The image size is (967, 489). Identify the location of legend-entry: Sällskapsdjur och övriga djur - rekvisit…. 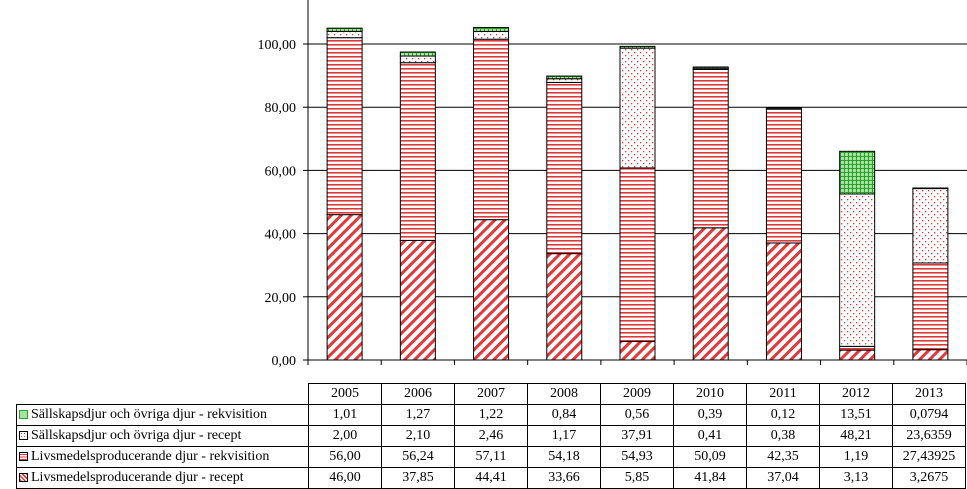
(163, 415).